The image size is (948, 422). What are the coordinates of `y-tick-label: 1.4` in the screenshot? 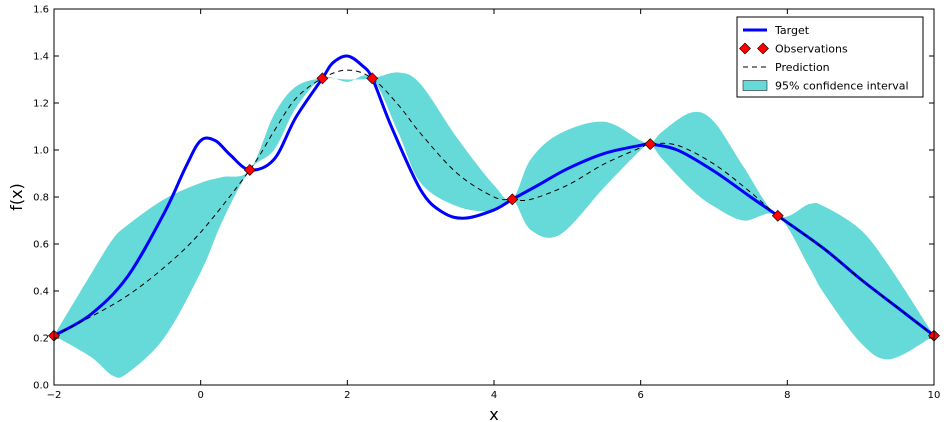 It's located at (41, 57).